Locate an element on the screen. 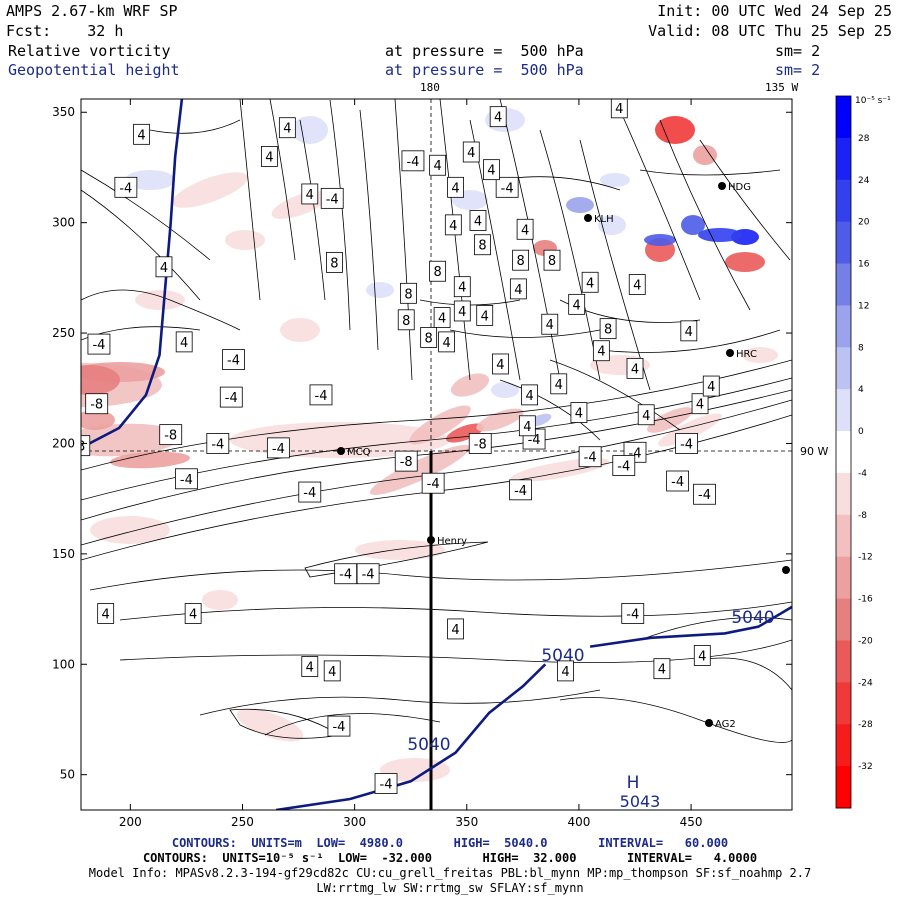 This screenshot has height=900, width=900. field1-name: Relative vorticity is located at coordinates (89, 51).